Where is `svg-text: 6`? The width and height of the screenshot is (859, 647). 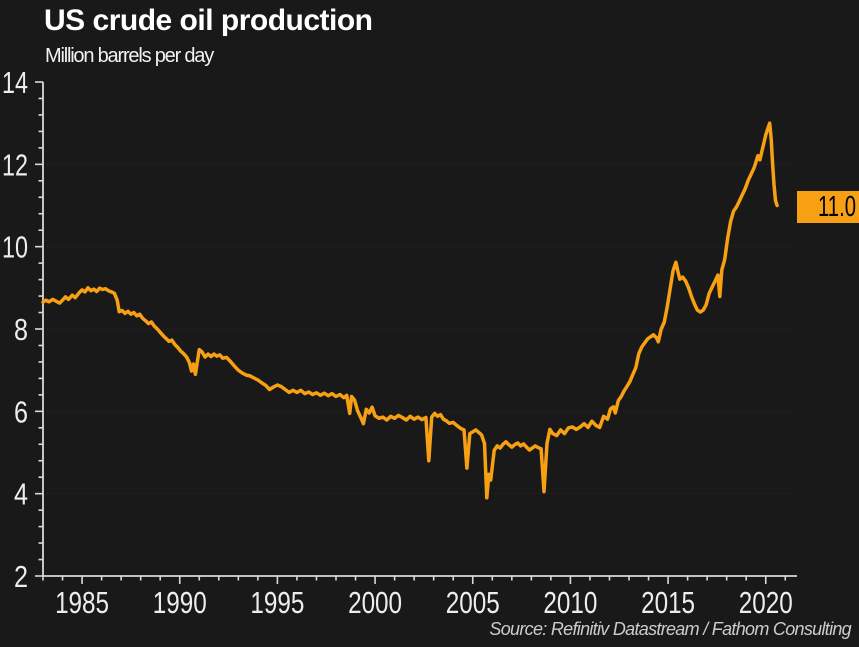
svg-text: 6 is located at coordinates (21, 411).